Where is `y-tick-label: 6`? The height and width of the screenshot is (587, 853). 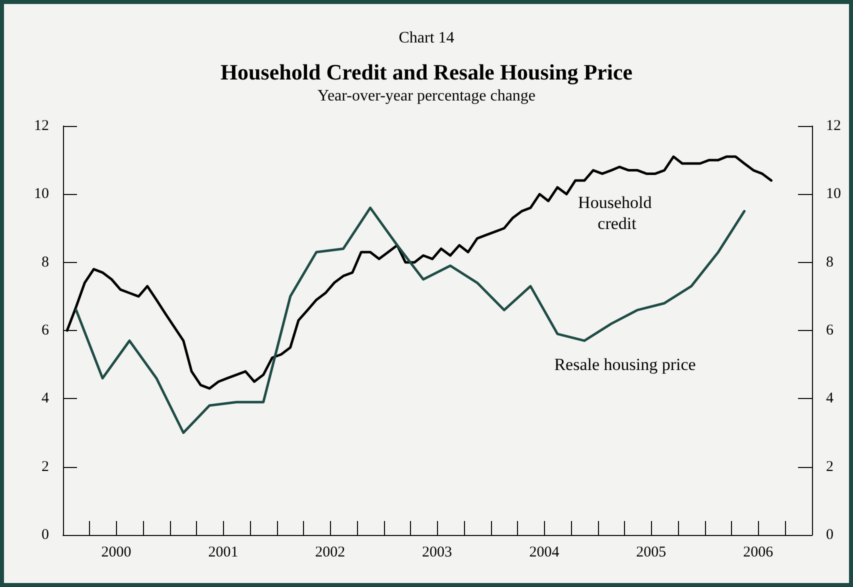 y-tick-label: 6 is located at coordinates (46, 330).